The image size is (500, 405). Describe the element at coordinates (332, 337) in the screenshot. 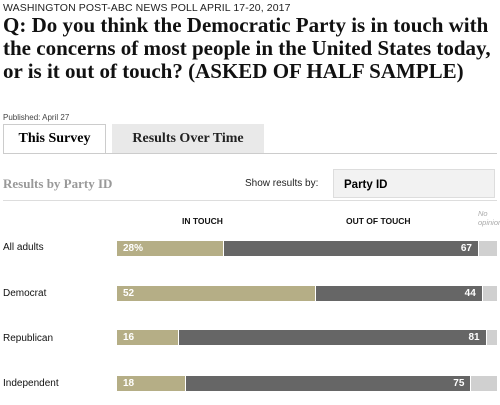

I see `out-of-touch-segment: 81` at that location.